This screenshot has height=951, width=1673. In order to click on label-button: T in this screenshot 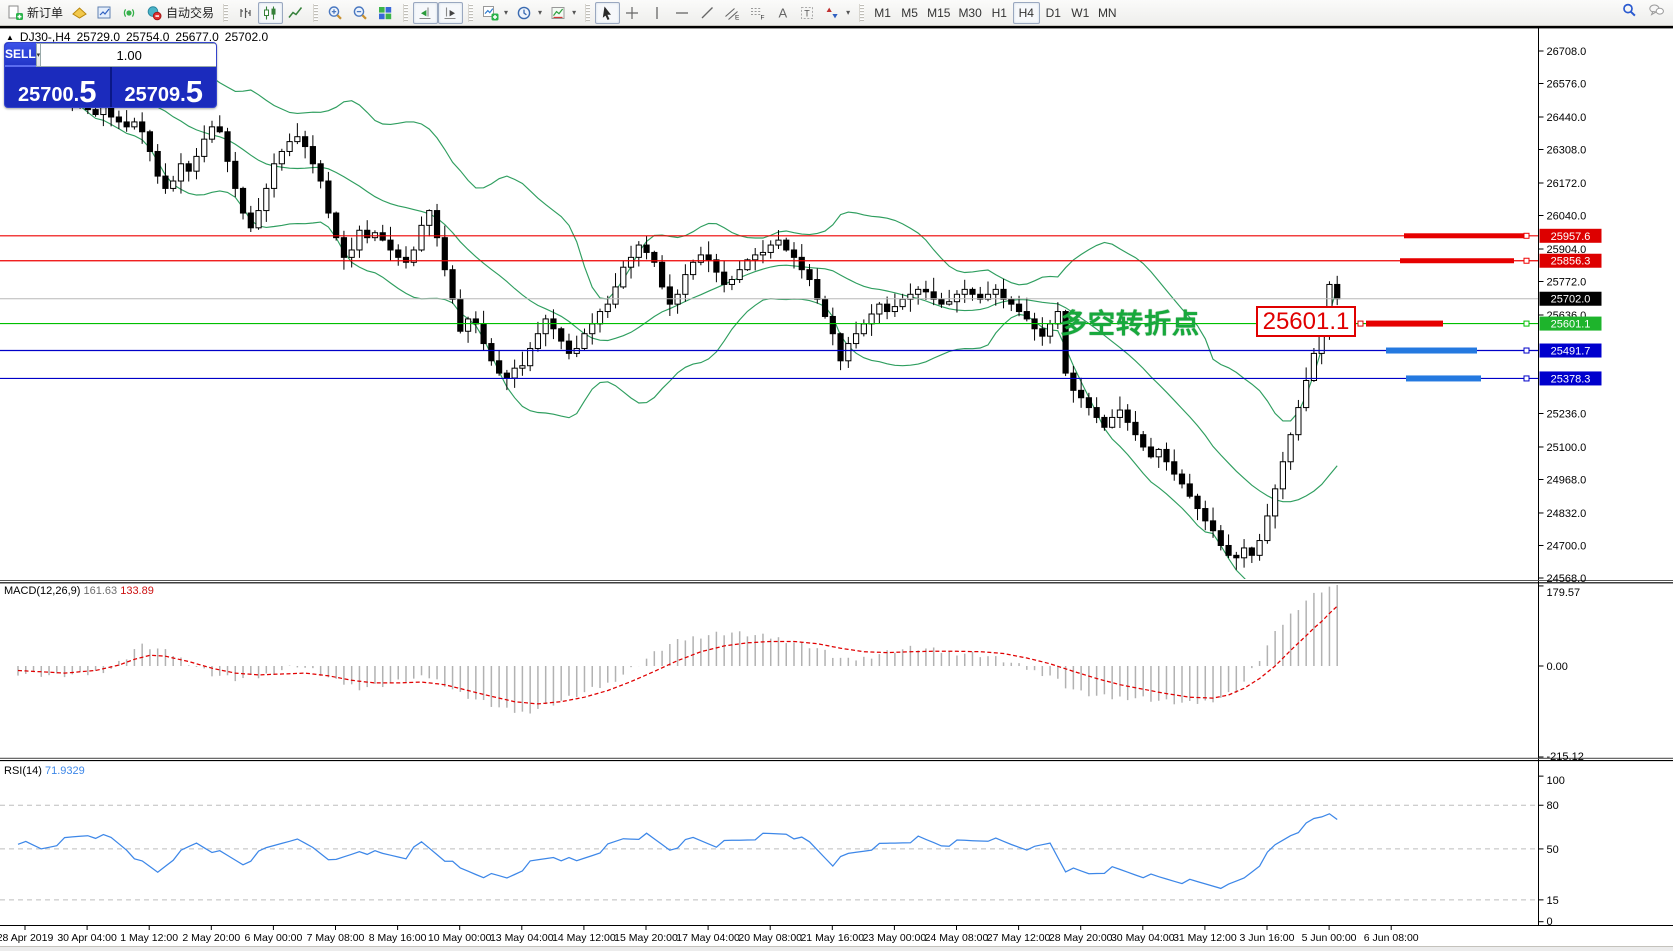, I will do `click(807, 13)`.